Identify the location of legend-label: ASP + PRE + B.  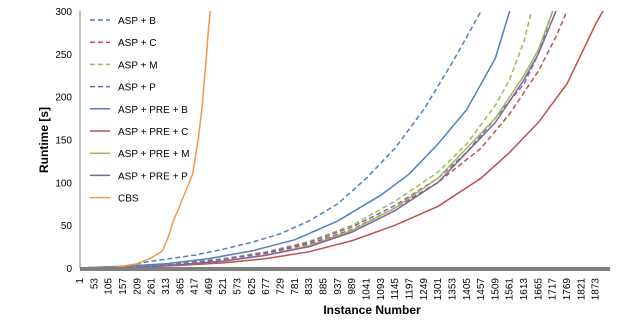
(153, 110).